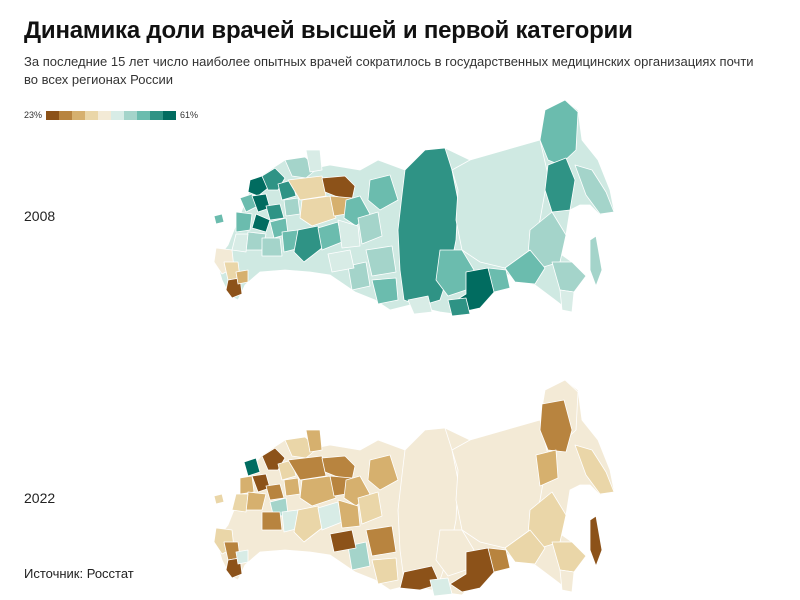  I want to click on color-legend: 23% 61%, so click(111, 115).